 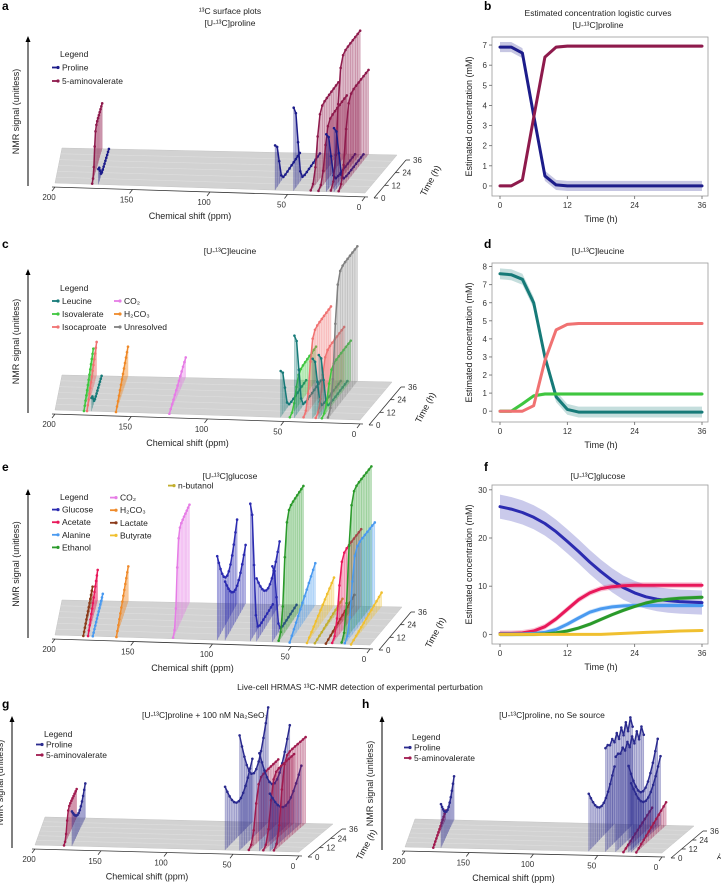 What do you see at coordinates (601, 367) in the screenshot?
I see `curve-isocaproate` at bounding box center [601, 367].